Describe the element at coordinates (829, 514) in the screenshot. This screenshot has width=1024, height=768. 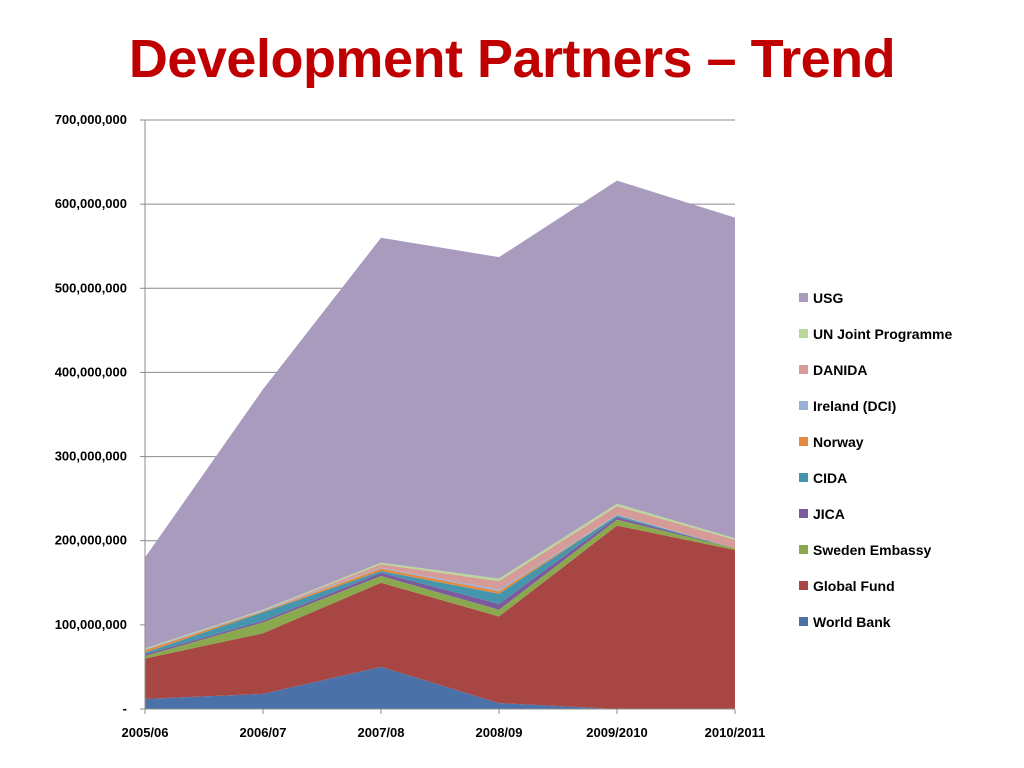
I see `legend-label: JICA` at that location.